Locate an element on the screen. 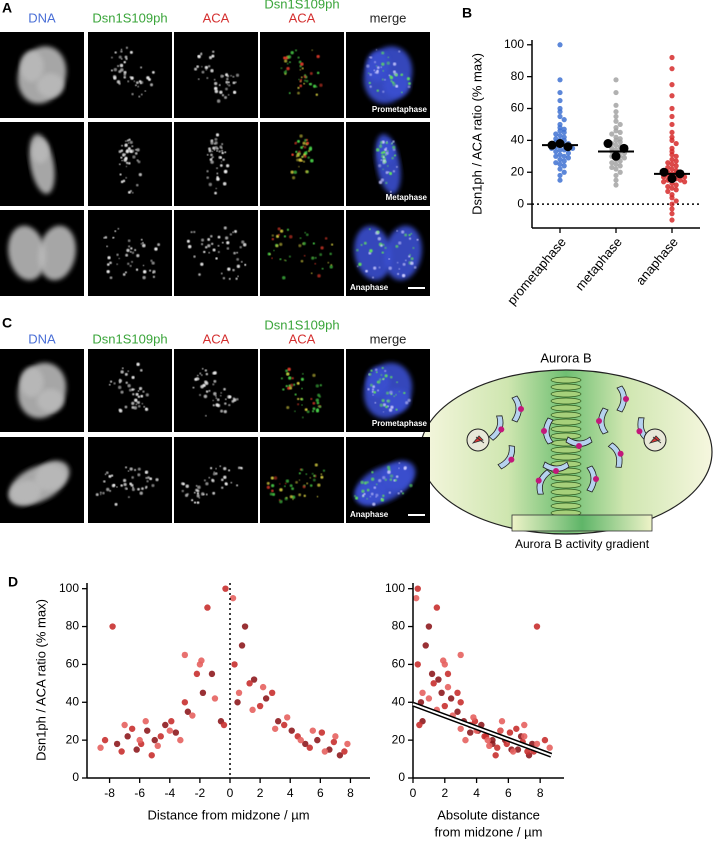 This screenshot has height=844, width=714. x-tick-label: 4 is located at coordinates (290, 793).